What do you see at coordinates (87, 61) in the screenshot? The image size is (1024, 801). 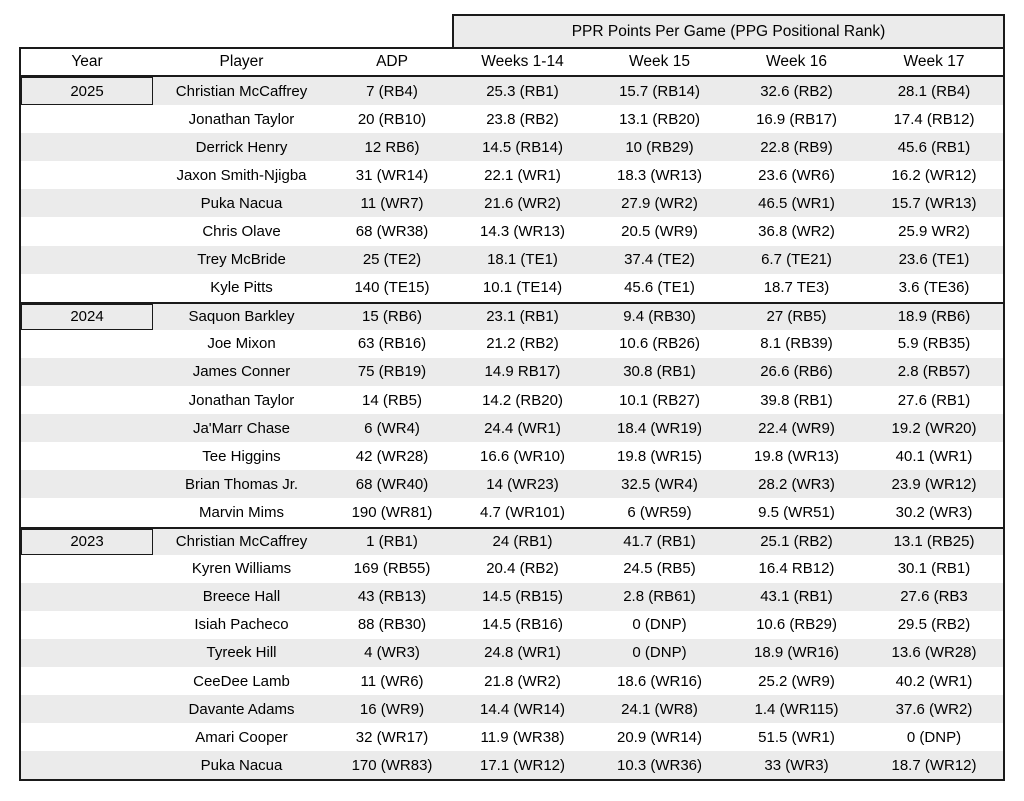 I see `column-header-year: Year` at bounding box center [87, 61].